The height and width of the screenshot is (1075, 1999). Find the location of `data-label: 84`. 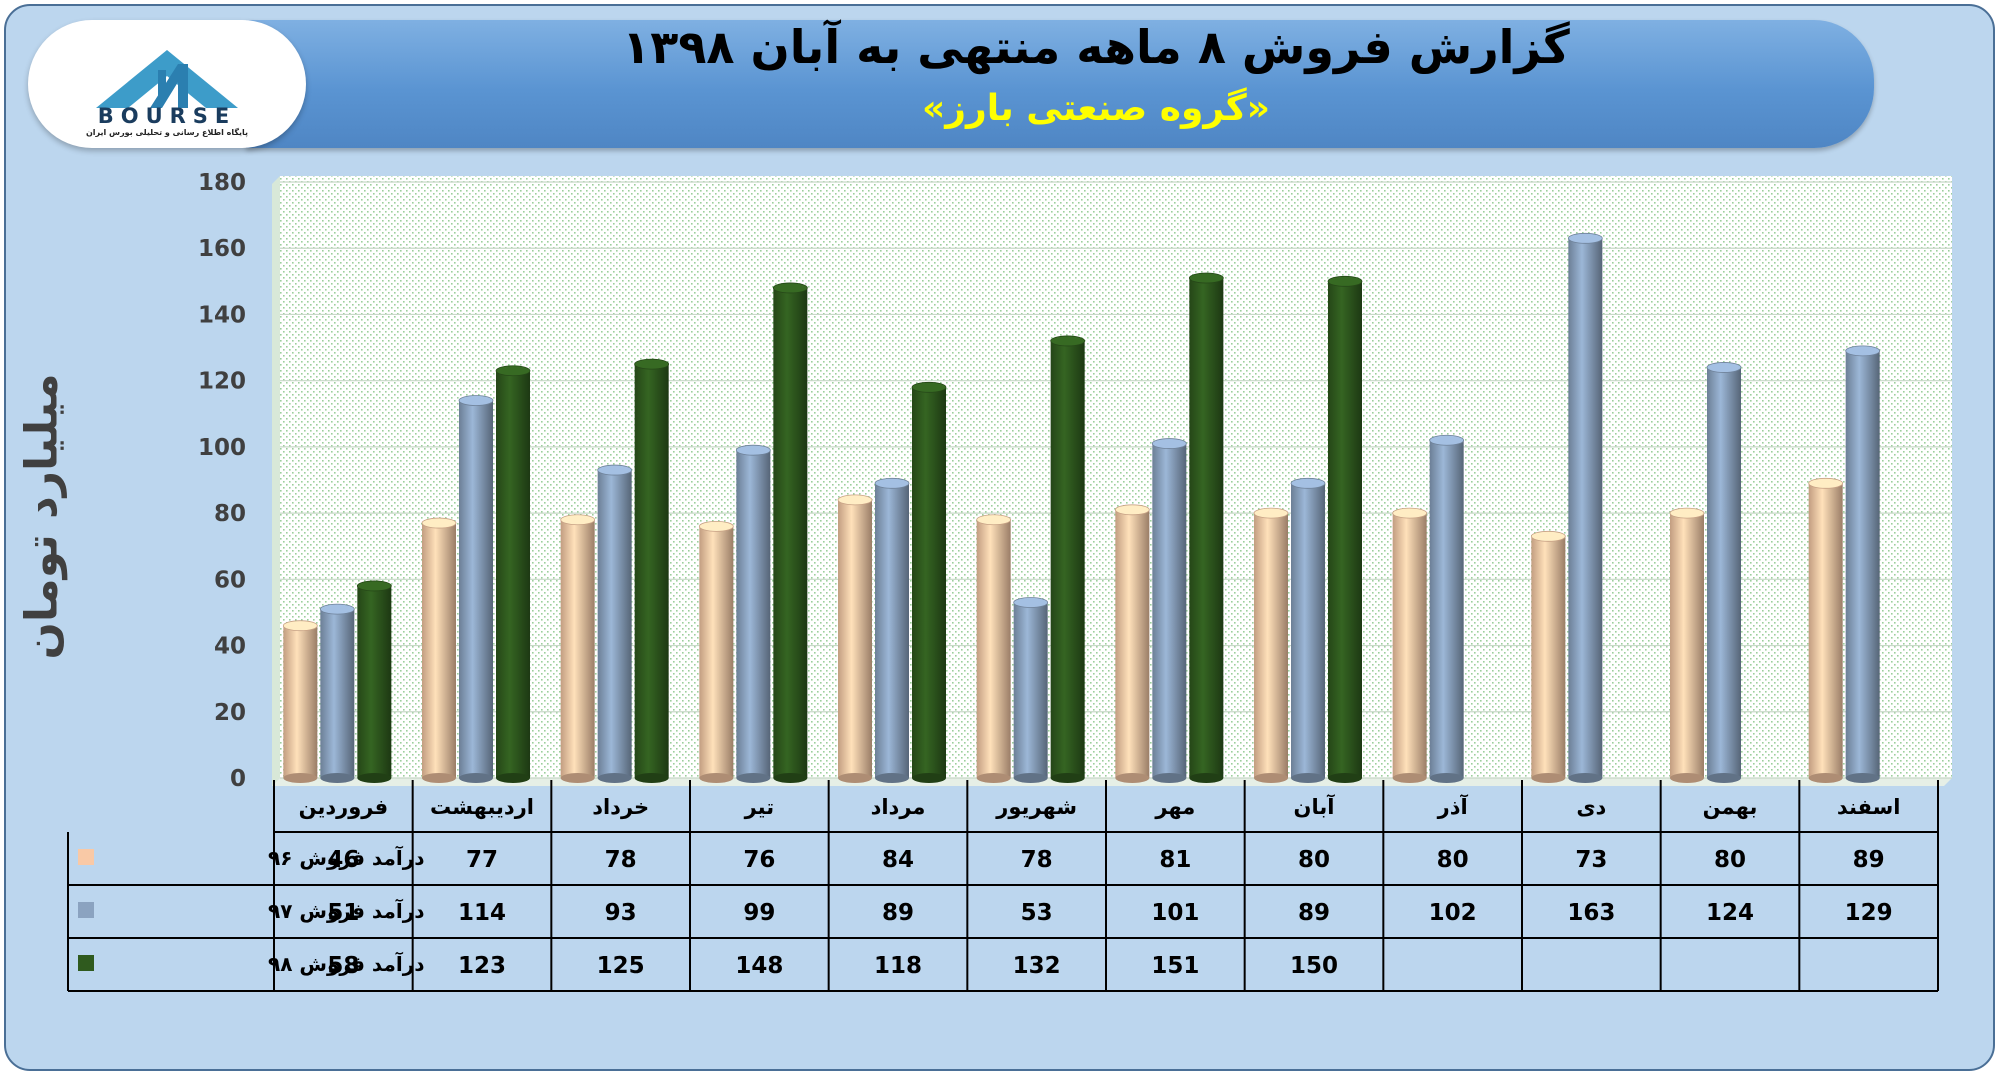

data-label: 84 is located at coordinates (898, 860).